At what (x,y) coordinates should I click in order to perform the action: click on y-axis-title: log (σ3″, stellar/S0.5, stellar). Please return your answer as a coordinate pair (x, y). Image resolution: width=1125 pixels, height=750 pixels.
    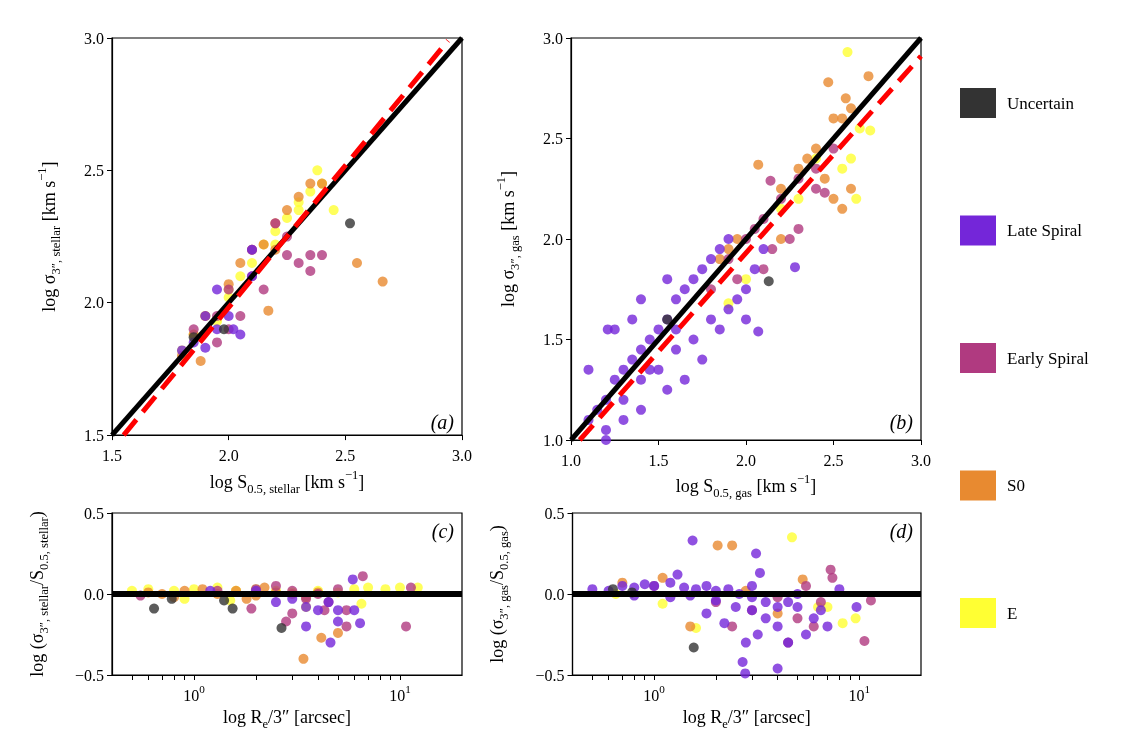
    Looking at the image, I should click on (38, 594).